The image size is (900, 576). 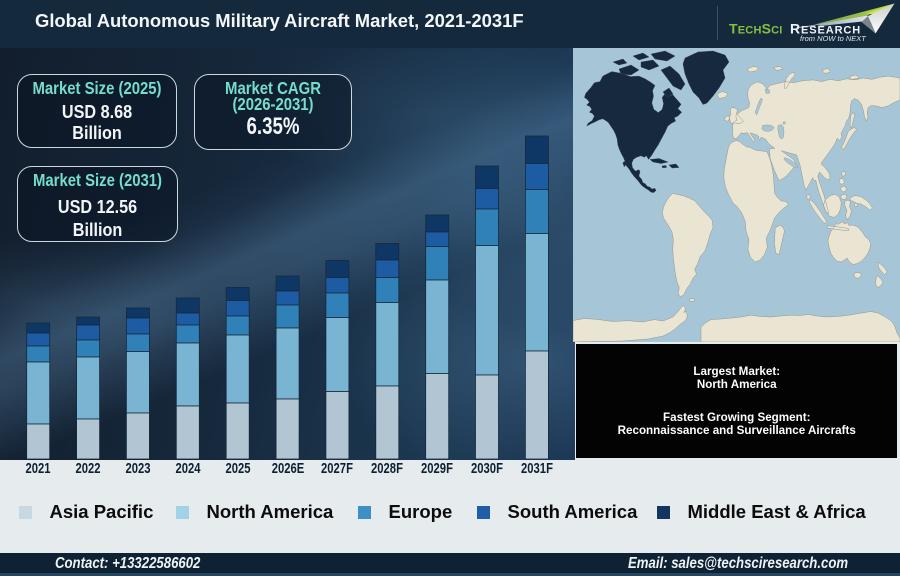 What do you see at coordinates (833, 38) in the screenshot?
I see `svg-text: from NOW to NEXT` at bounding box center [833, 38].